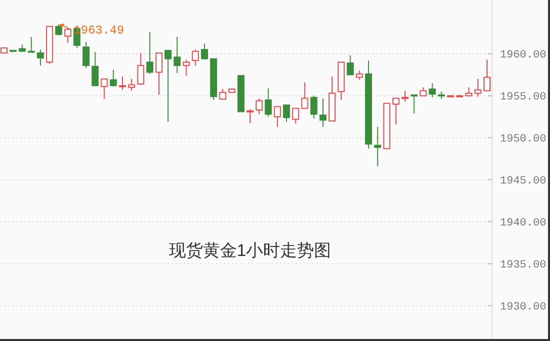 The height and width of the screenshot is (341, 550). I want to click on y-tick-label: 1945.00, so click(523, 182).